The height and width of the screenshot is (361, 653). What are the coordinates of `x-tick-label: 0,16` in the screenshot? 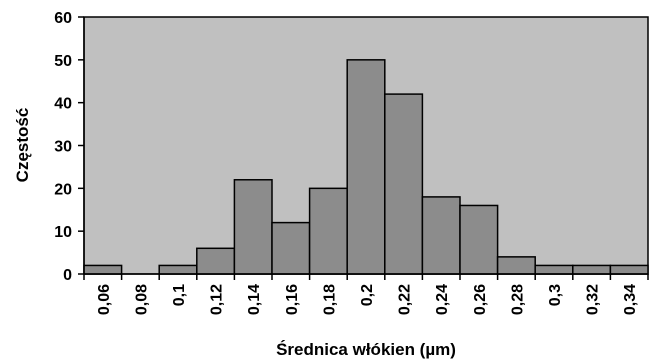 It's located at (292, 299).